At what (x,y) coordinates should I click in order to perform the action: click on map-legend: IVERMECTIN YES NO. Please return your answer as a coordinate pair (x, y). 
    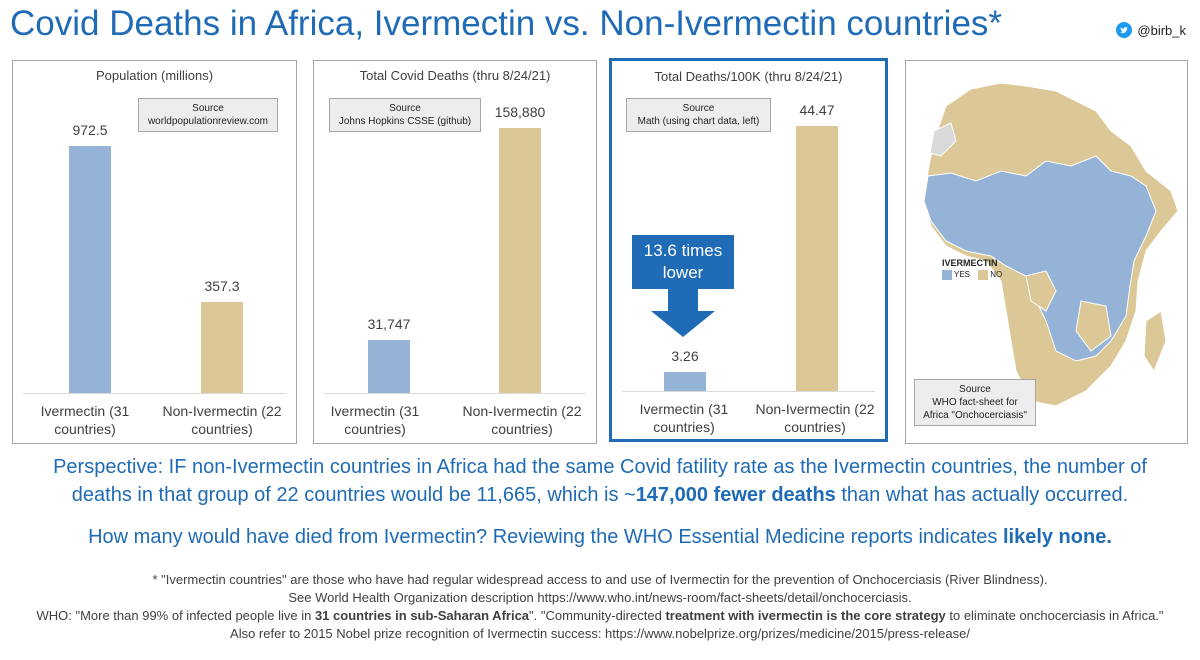
    Looking at the image, I should click on (972, 269).